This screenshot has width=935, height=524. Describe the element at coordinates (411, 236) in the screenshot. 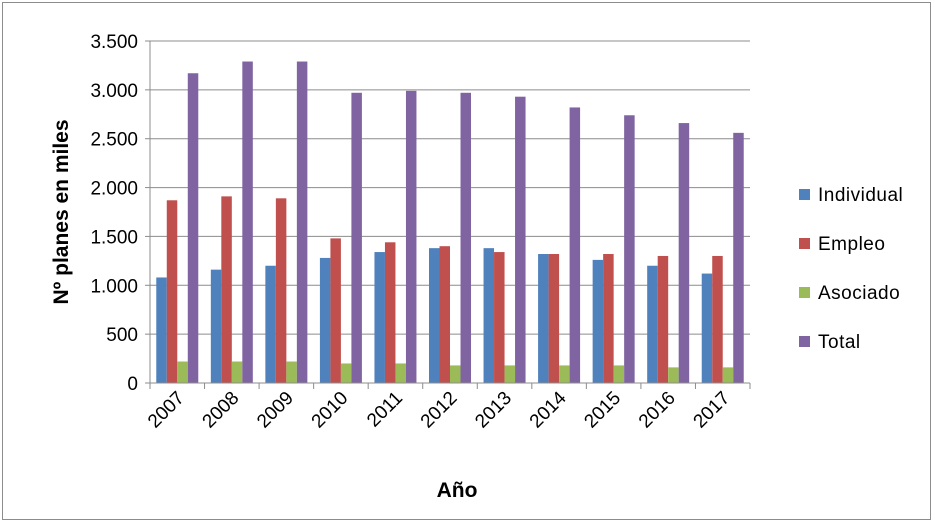

I see `bar-total-2011` at that location.